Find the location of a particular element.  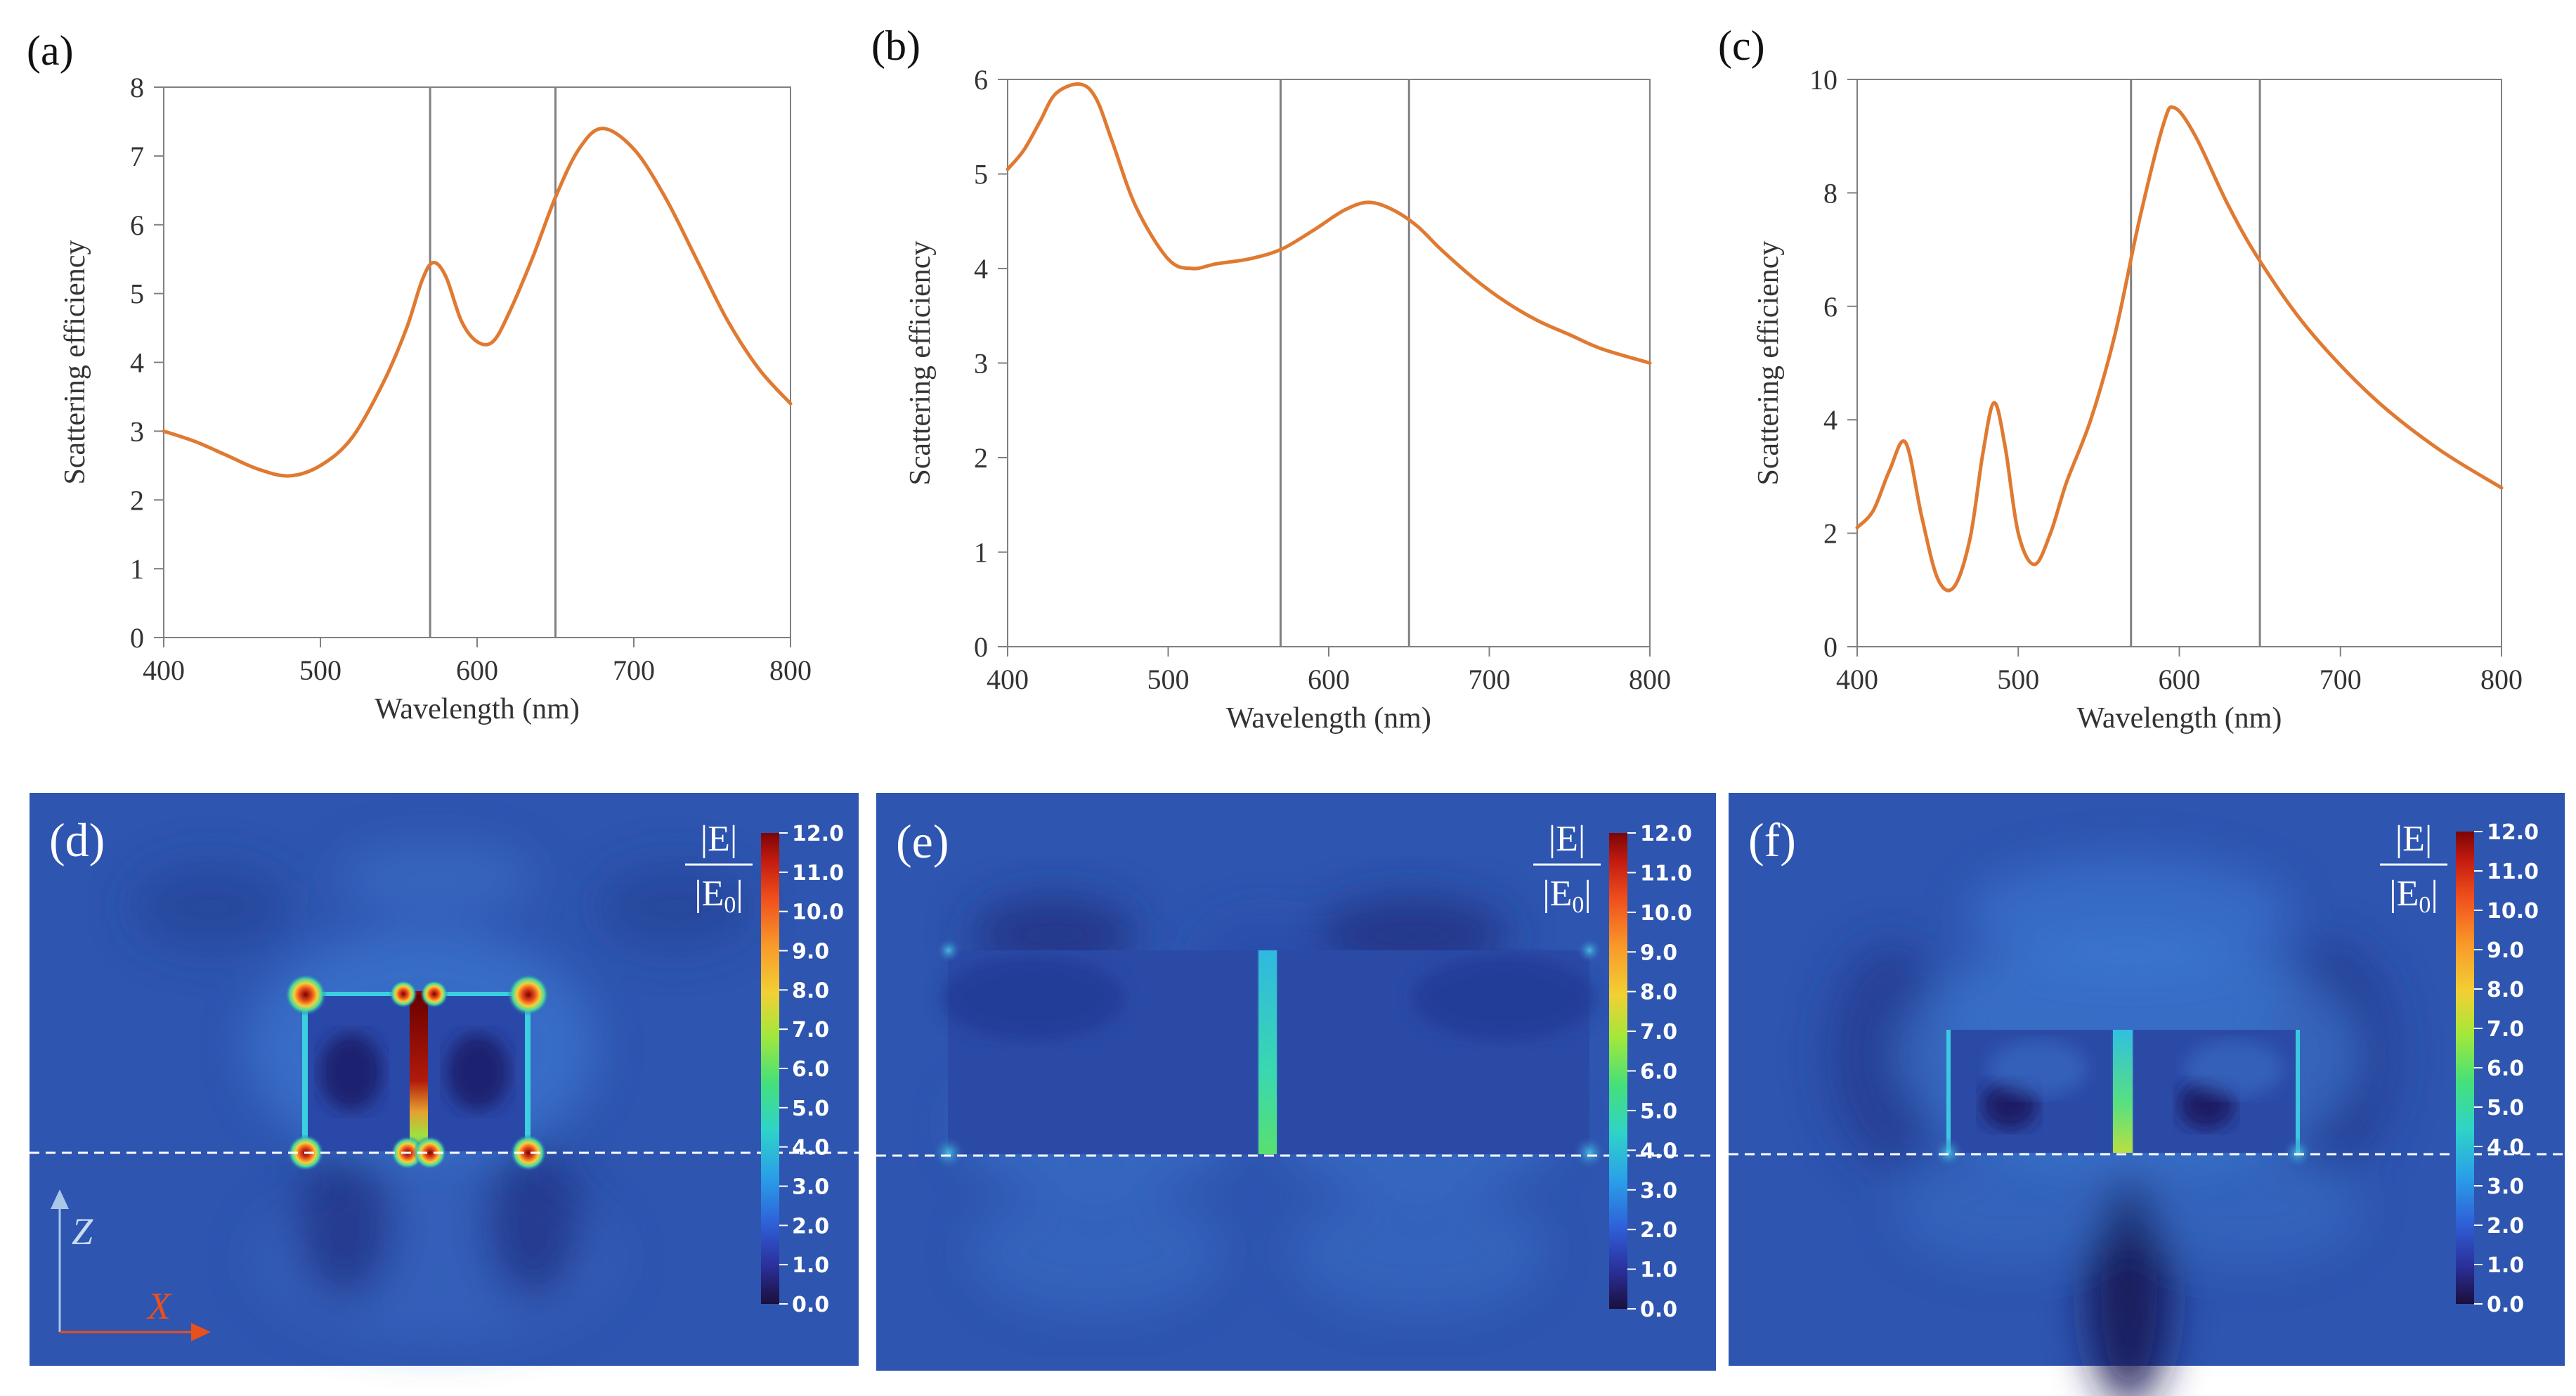

y-tick-label: 7 is located at coordinates (137, 156).